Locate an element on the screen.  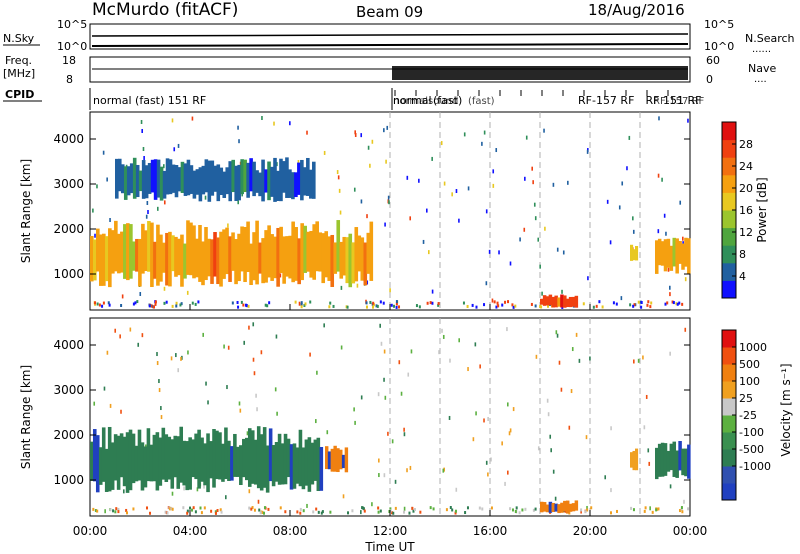
freq-left-tick-bottom: 8 is located at coordinates (69, 79).